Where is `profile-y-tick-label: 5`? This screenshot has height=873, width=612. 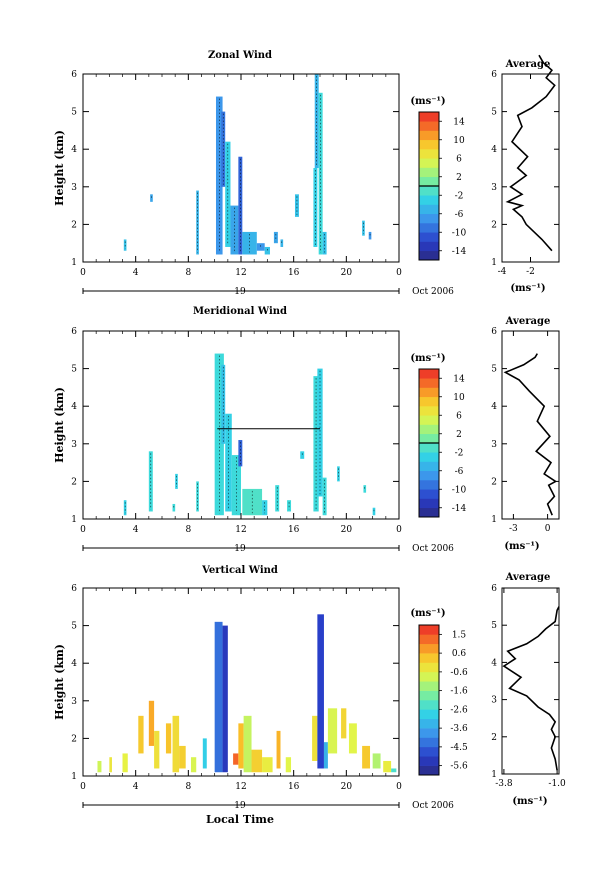
profile-y-tick-label: 5 is located at coordinates (494, 370).